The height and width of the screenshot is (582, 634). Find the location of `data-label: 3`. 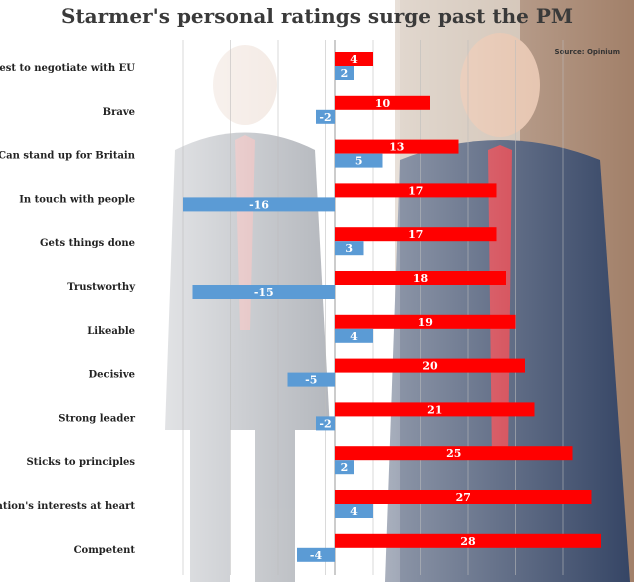

data-label: 3 is located at coordinates (349, 248).